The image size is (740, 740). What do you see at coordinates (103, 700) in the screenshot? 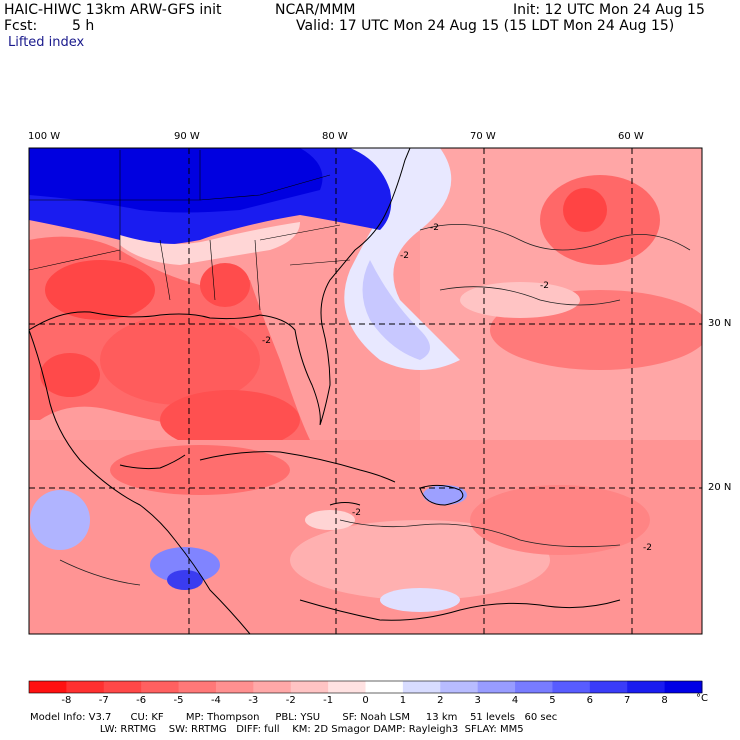
I see `colorbar-tick-label: -7` at bounding box center [103, 700].